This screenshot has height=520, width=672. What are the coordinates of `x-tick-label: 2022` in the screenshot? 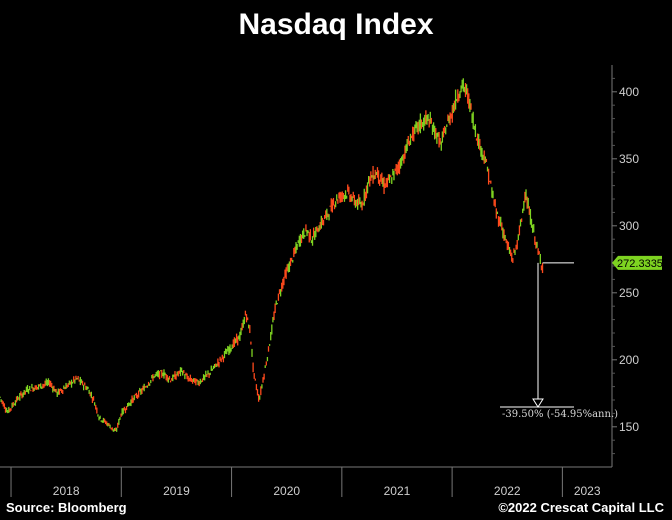 It's located at (507, 491).